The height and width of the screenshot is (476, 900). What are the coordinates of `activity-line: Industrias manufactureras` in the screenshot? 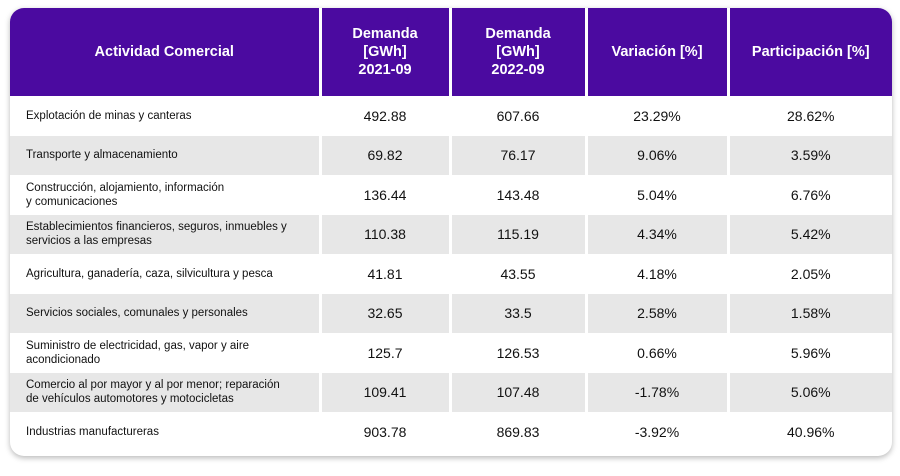 It's located at (92, 431).